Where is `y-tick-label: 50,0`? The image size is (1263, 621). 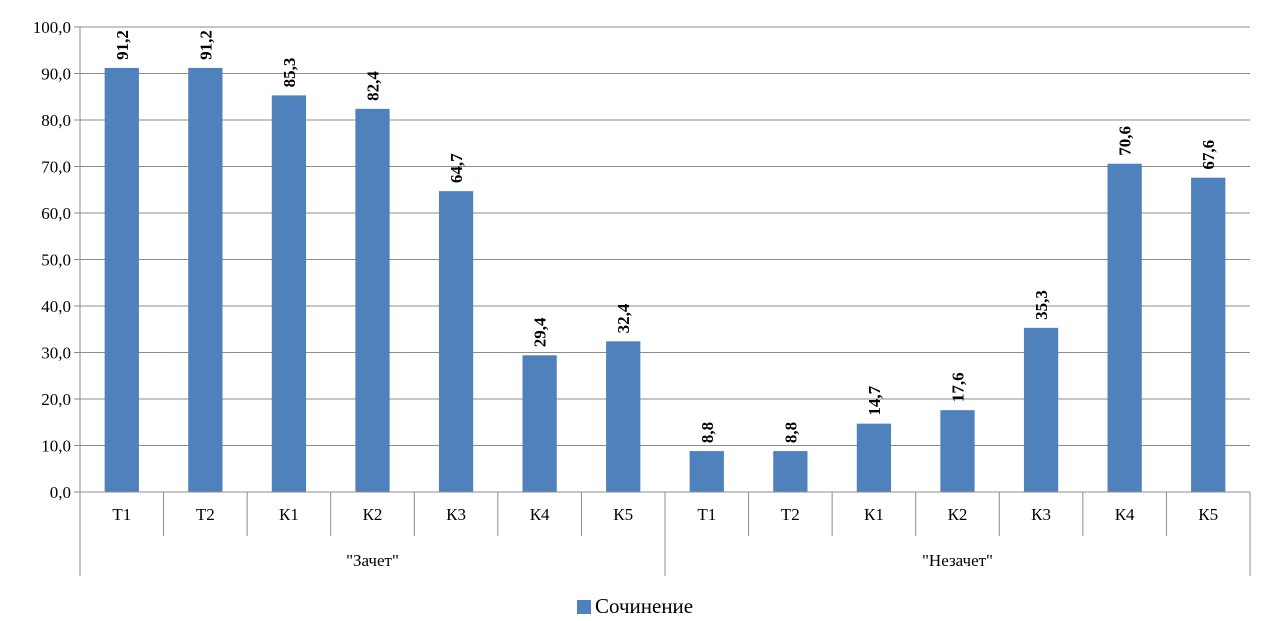 y-tick-label: 50,0 is located at coordinates (56, 260).